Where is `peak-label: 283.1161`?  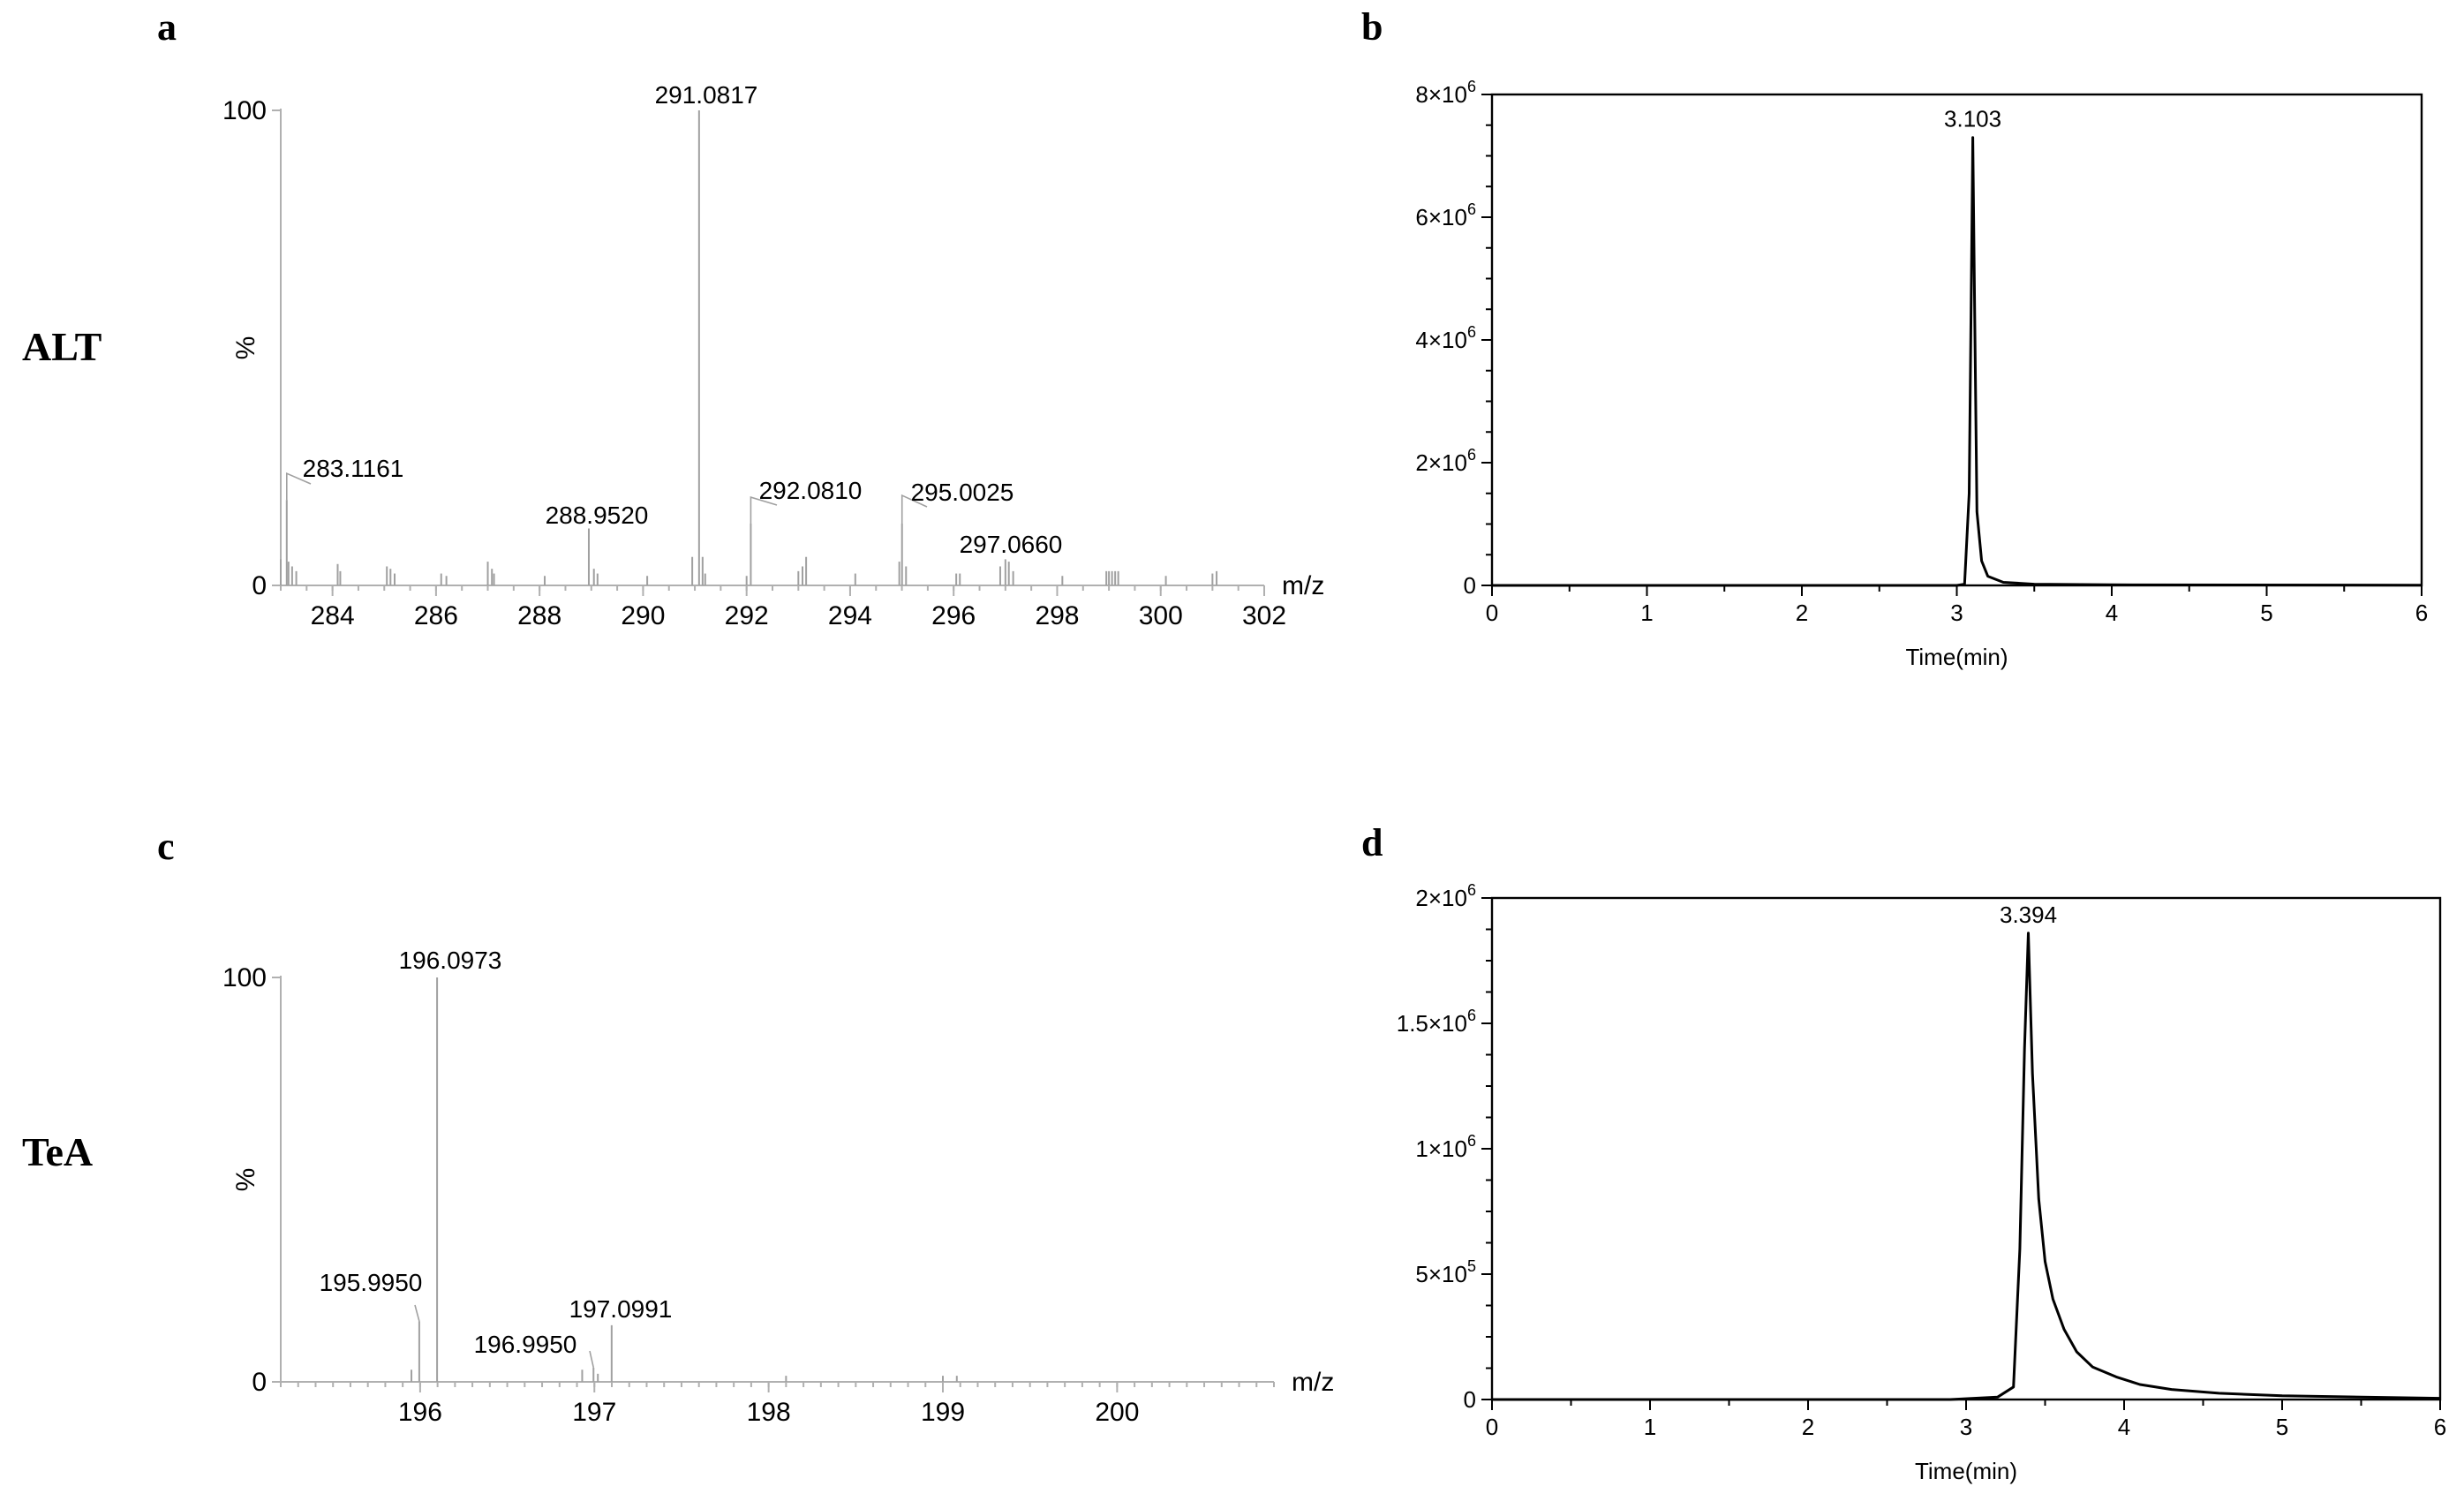 peak-label: 283.1161 is located at coordinates (353, 468).